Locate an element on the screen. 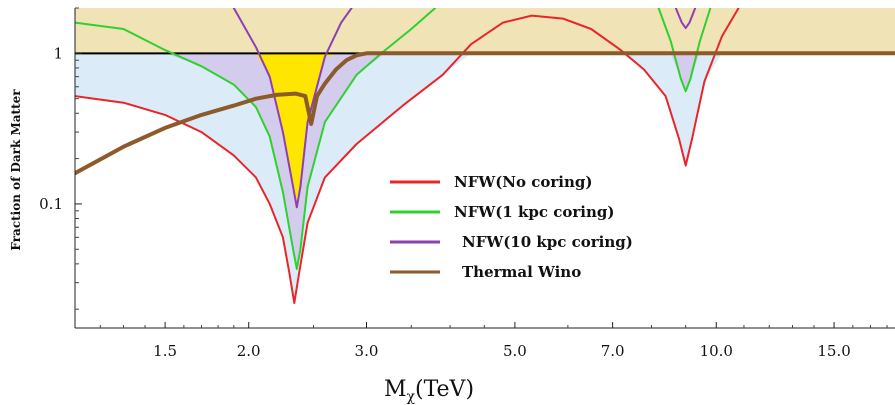  y-axis-title: Fraction of Dark Matter is located at coordinates (16, 170).